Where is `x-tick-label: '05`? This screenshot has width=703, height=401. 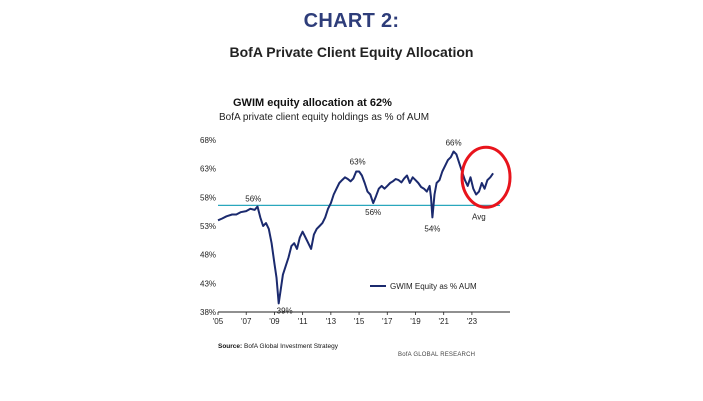
x-tick-label: '05 is located at coordinates (218, 321).